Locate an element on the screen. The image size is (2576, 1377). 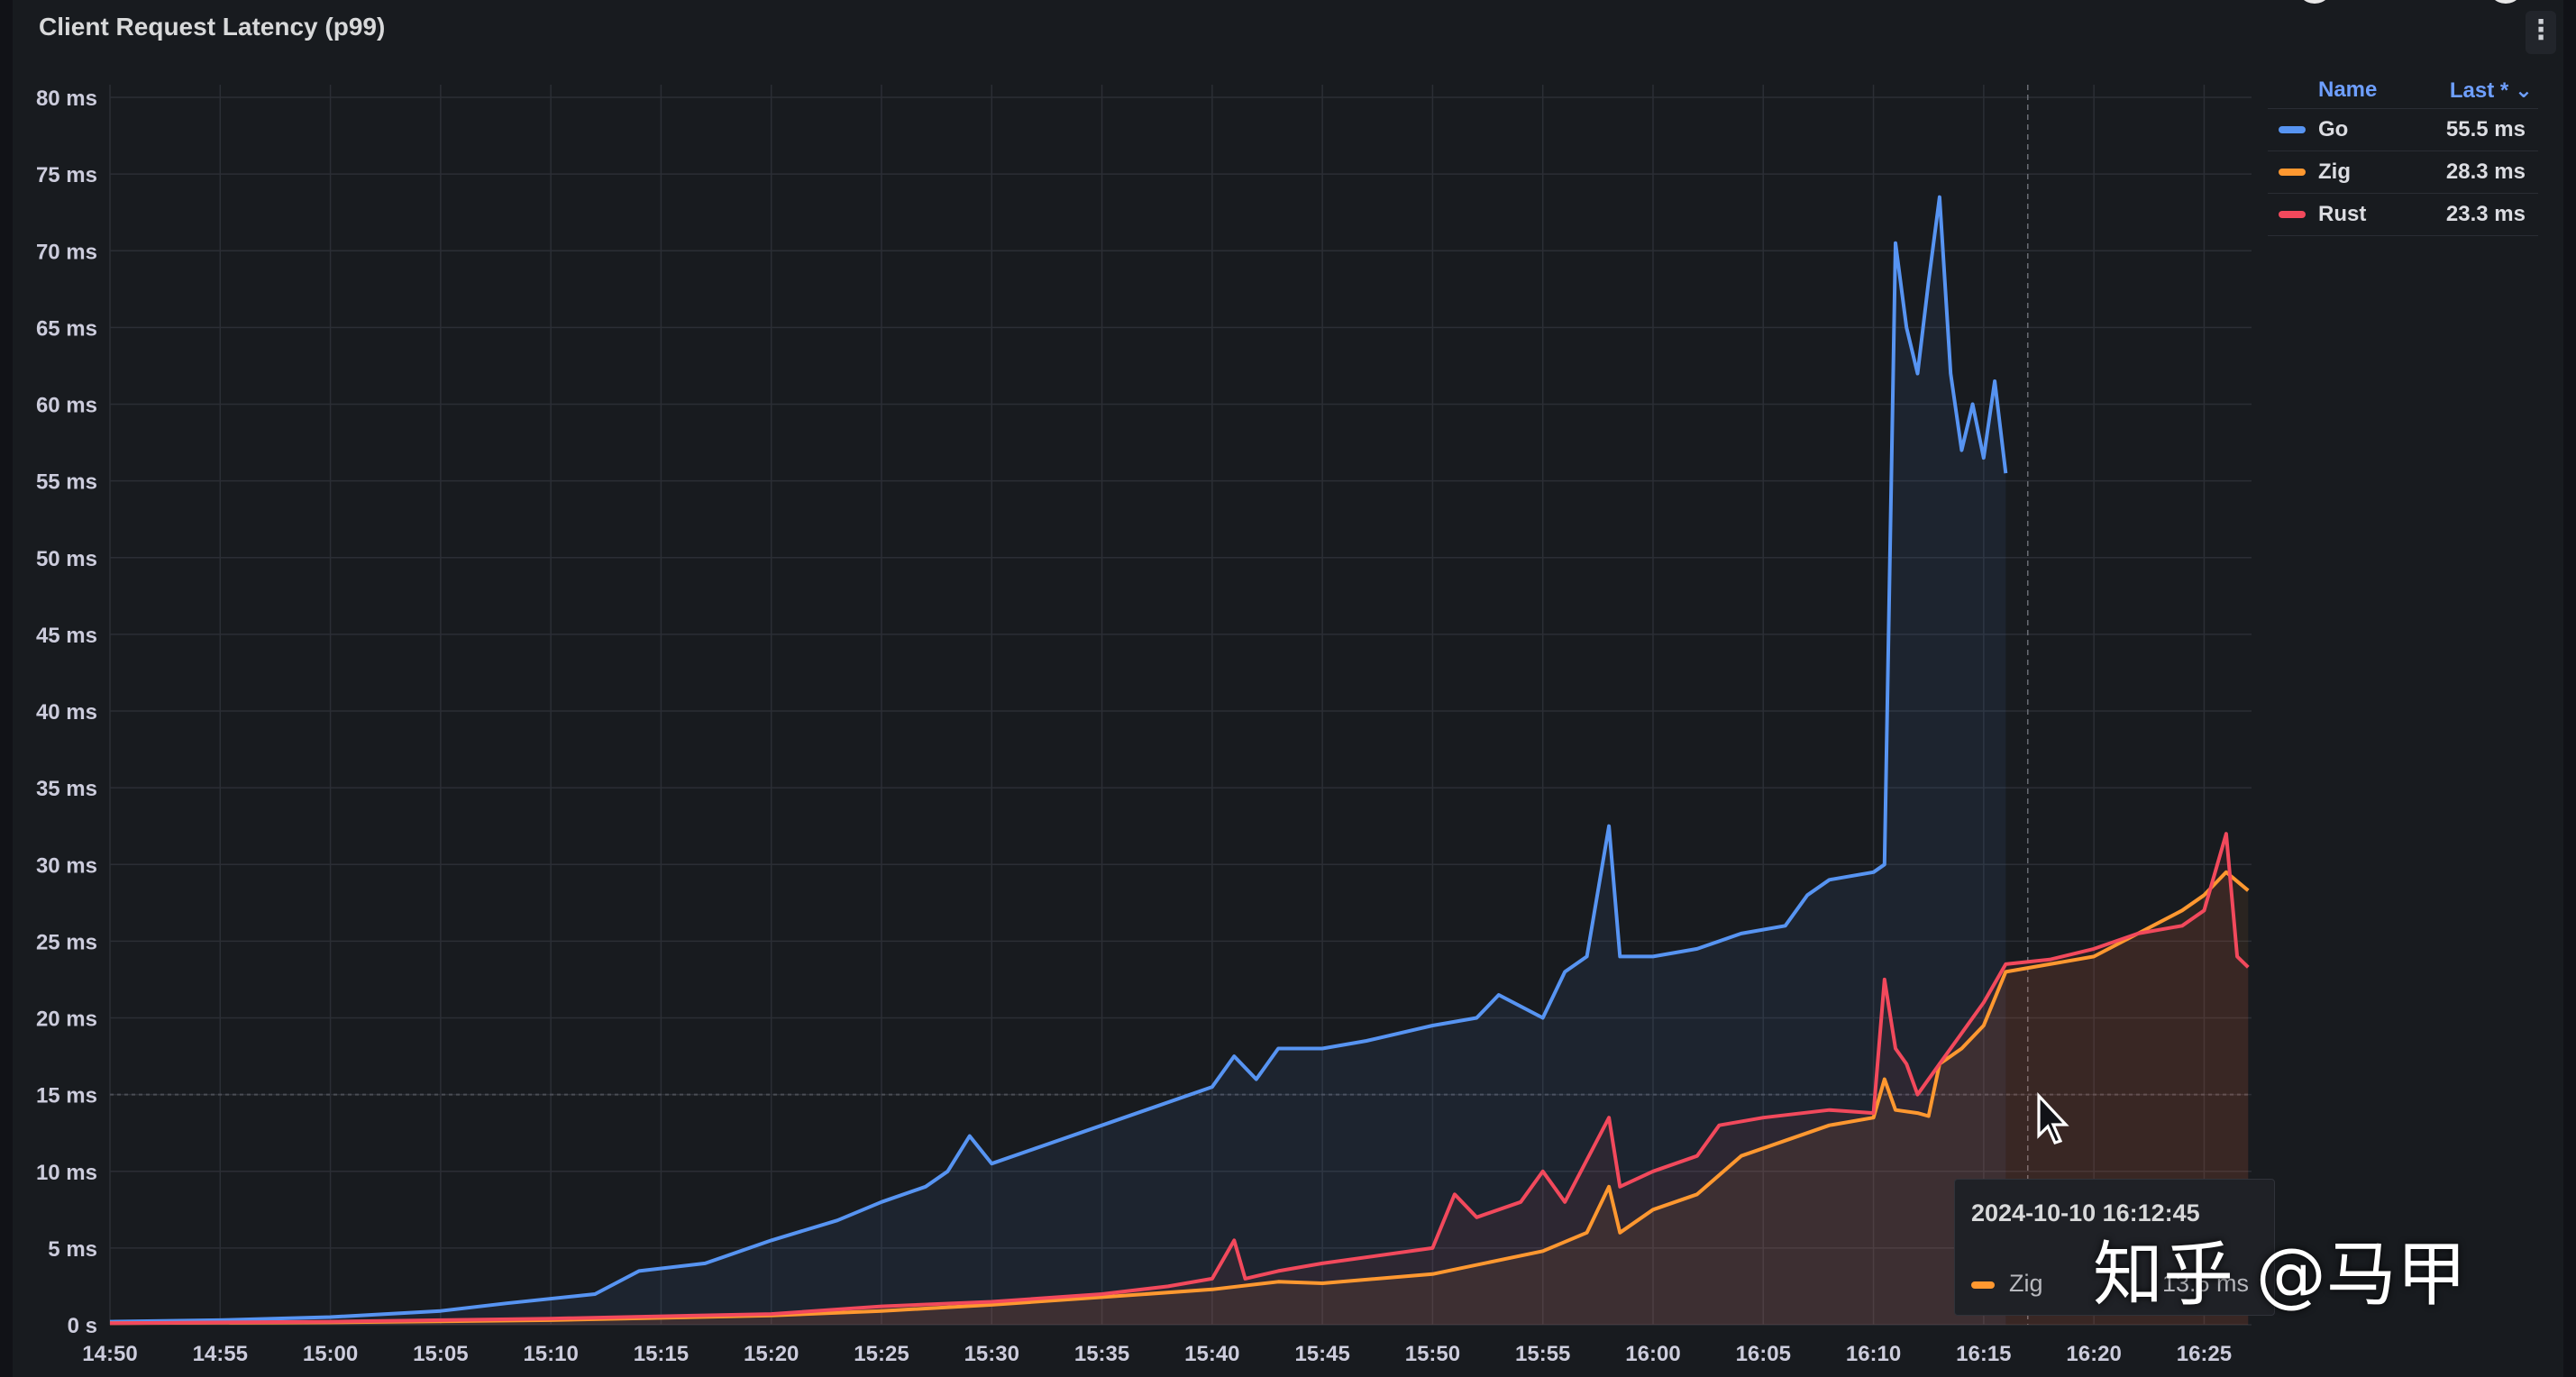
mouse-cursor-icon is located at coordinates (2053, 1118).